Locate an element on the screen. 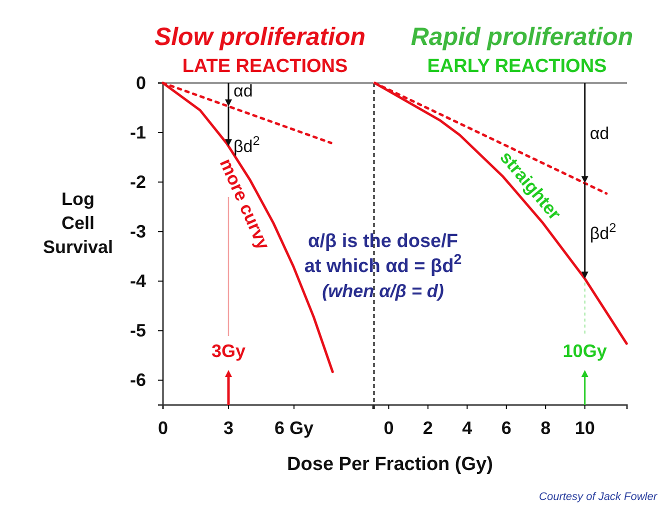 Image resolution: width=667 pixels, height=507 pixels. x-tick-label: 8 is located at coordinates (545, 428).